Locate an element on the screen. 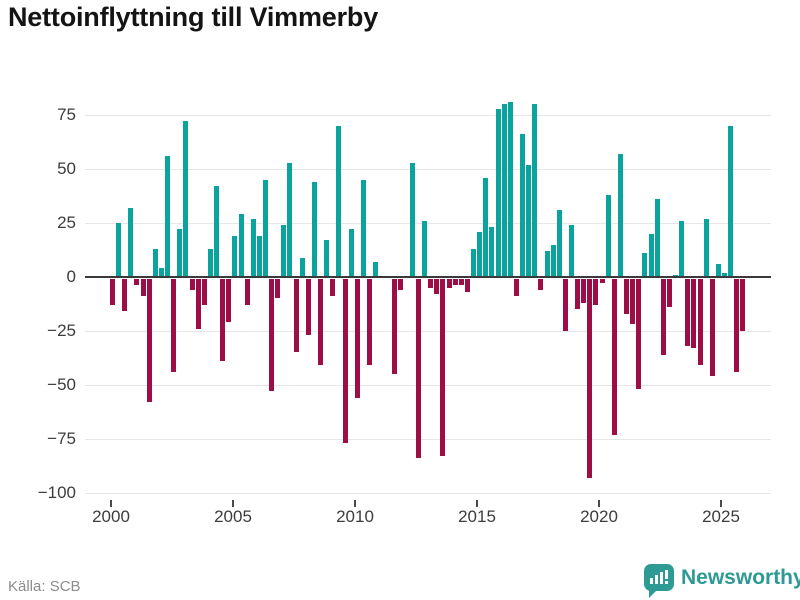 The image size is (800, 600). bar-2016Q3 is located at coordinates (516, 288).